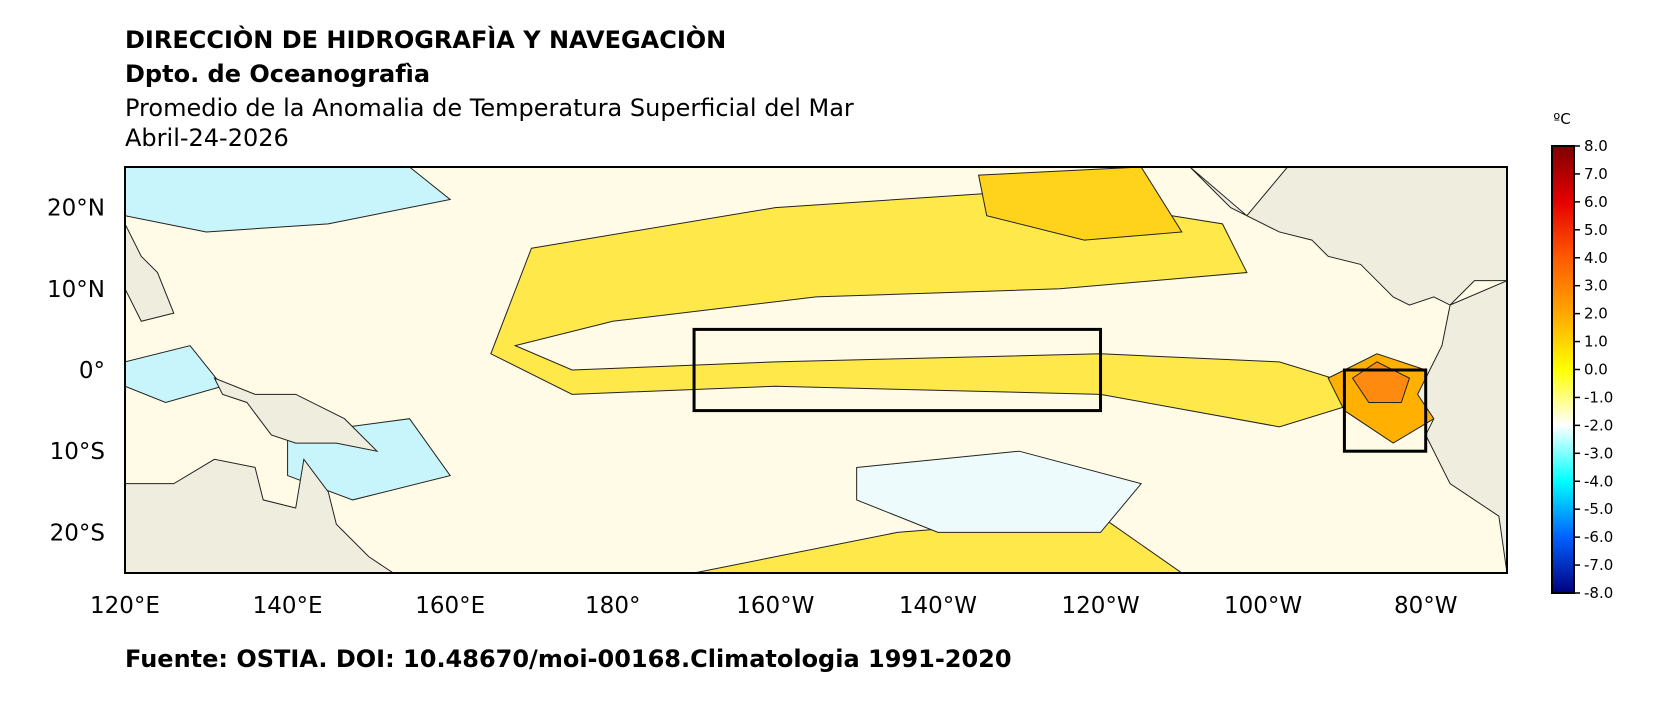  Describe the element at coordinates (207, 138) in the screenshot. I see `map-date: Abril-24-2026` at that location.